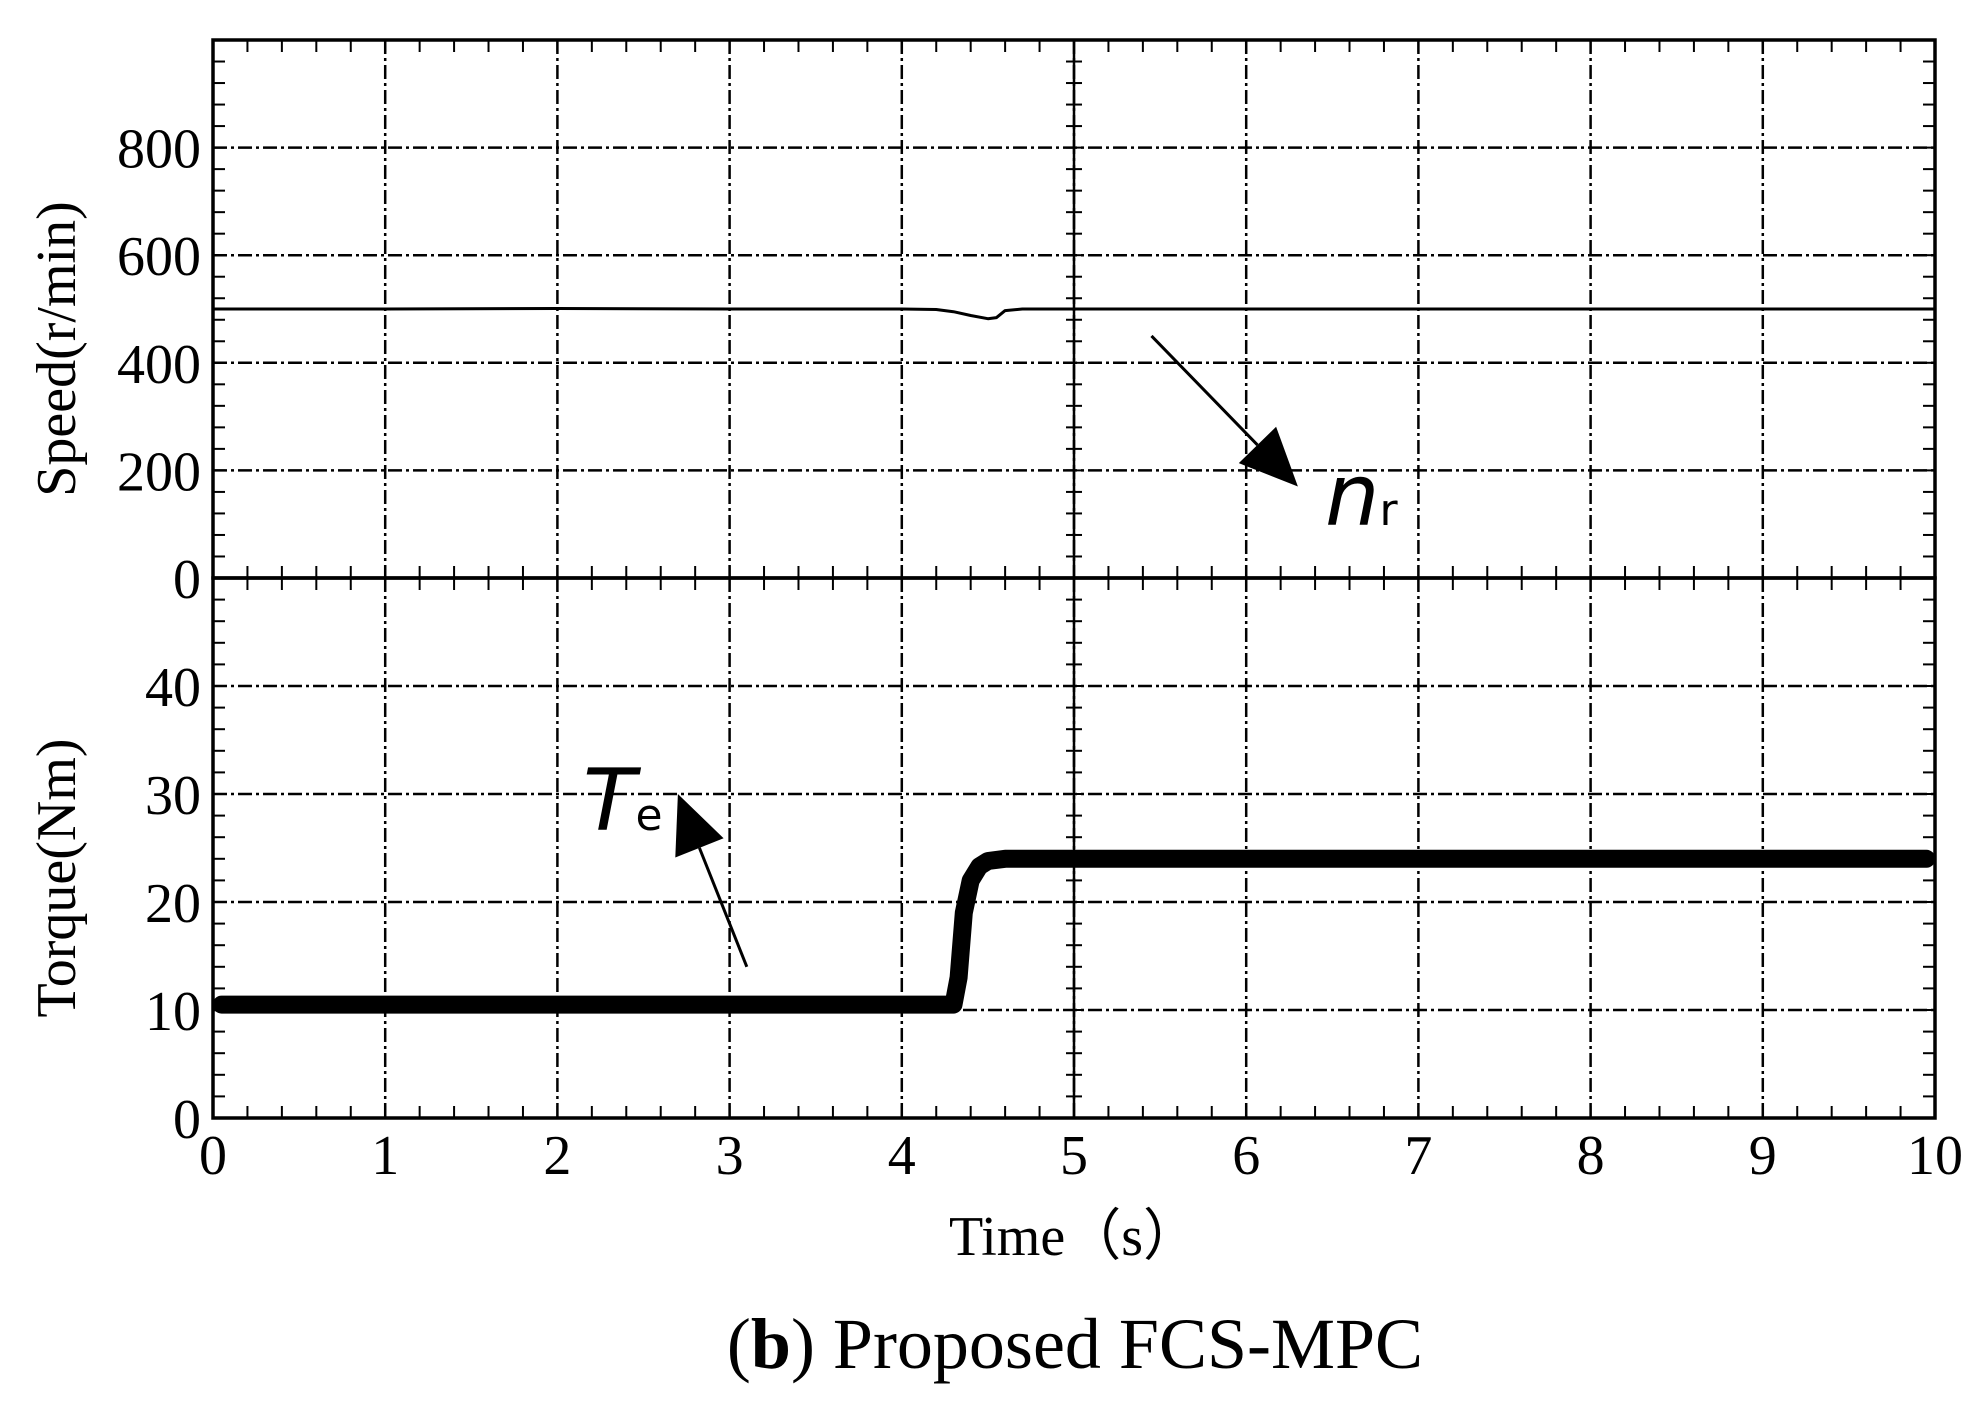 This screenshot has width=1986, height=1406. I want to click on torque-annotation-subscript: e, so click(649, 815).